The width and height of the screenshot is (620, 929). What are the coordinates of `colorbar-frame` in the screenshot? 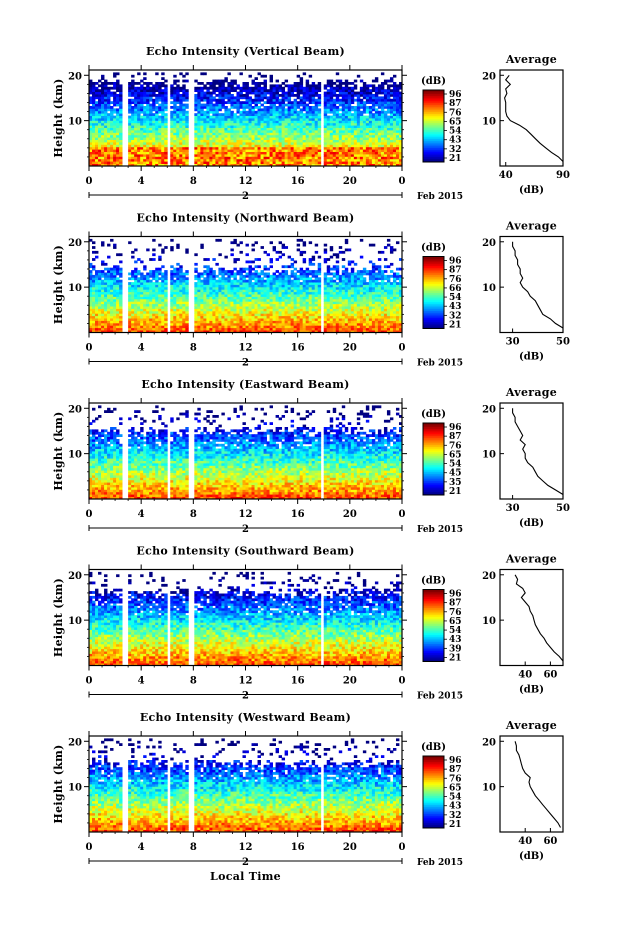 It's located at (433, 126).